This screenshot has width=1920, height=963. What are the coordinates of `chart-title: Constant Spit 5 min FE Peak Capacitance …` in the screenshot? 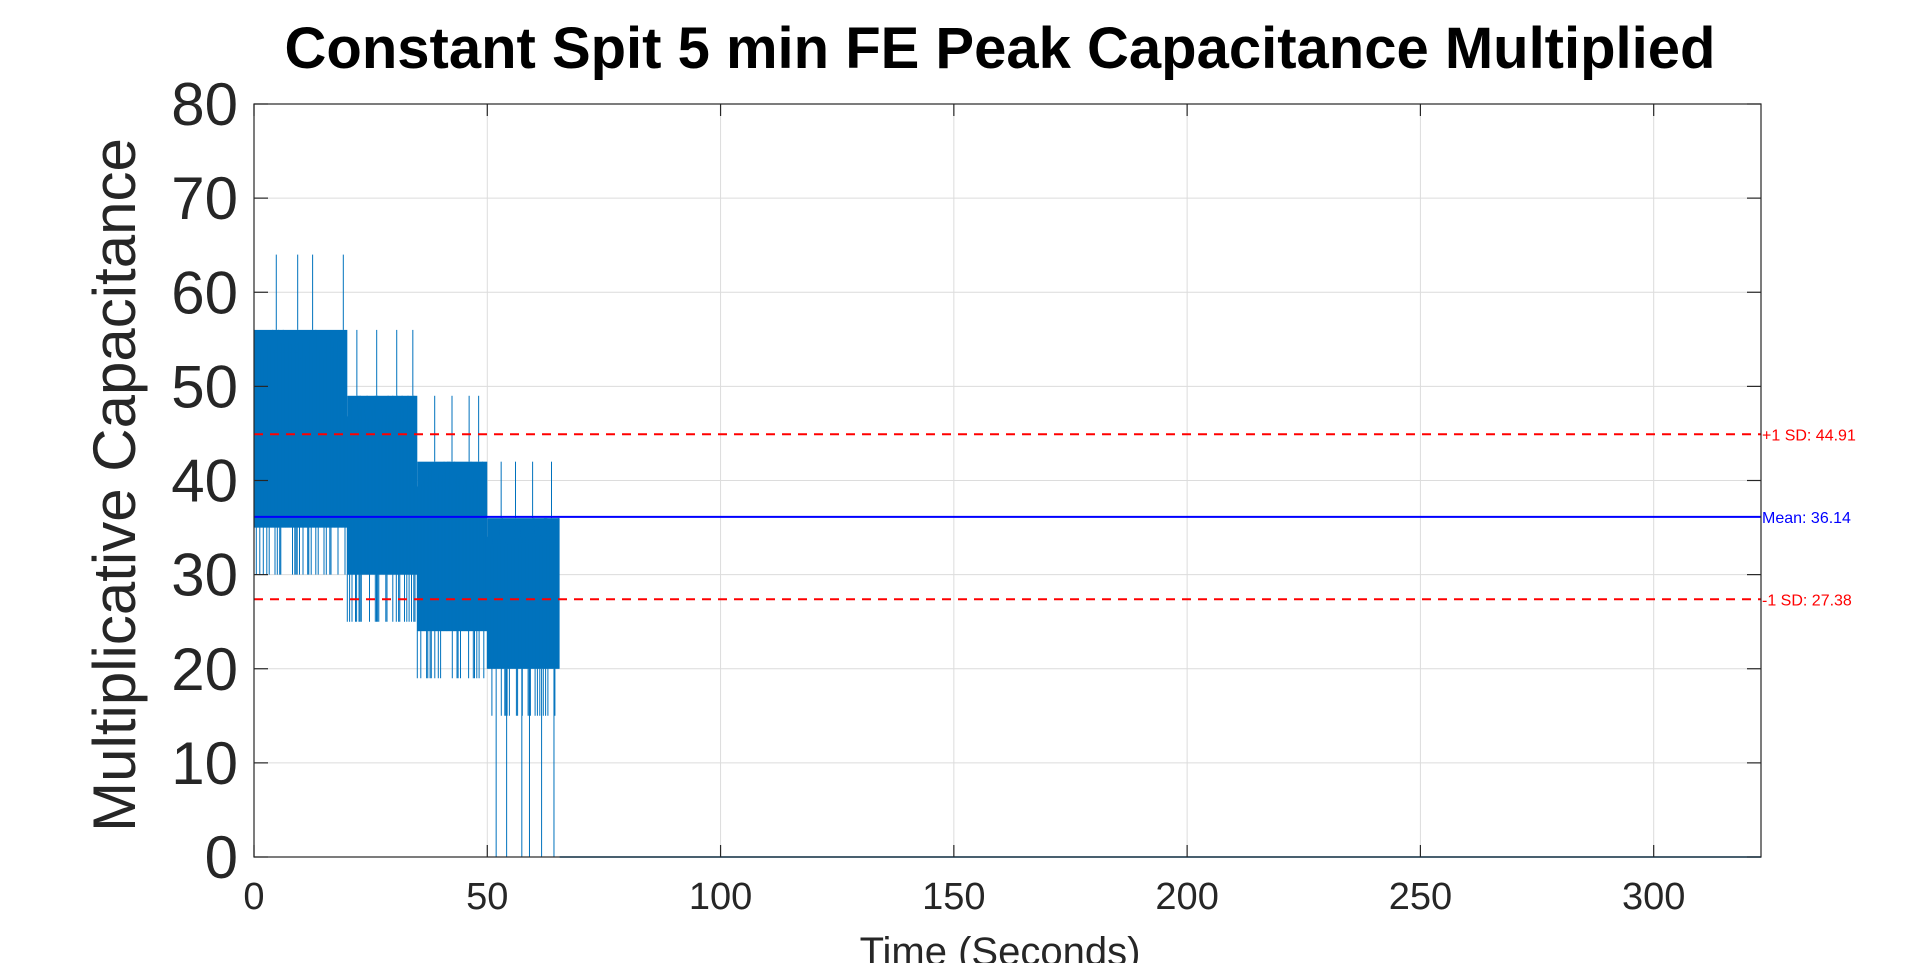 It's located at (1000, 48).